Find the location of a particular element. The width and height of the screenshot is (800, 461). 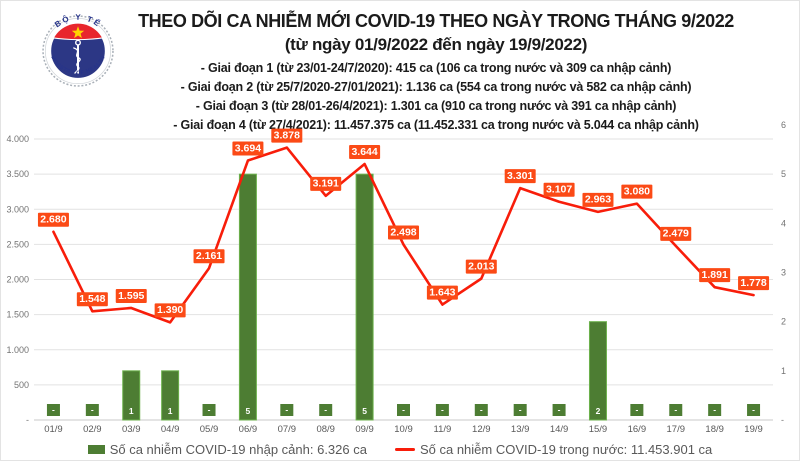

date-label: 13/9 is located at coordinates (520, 429).